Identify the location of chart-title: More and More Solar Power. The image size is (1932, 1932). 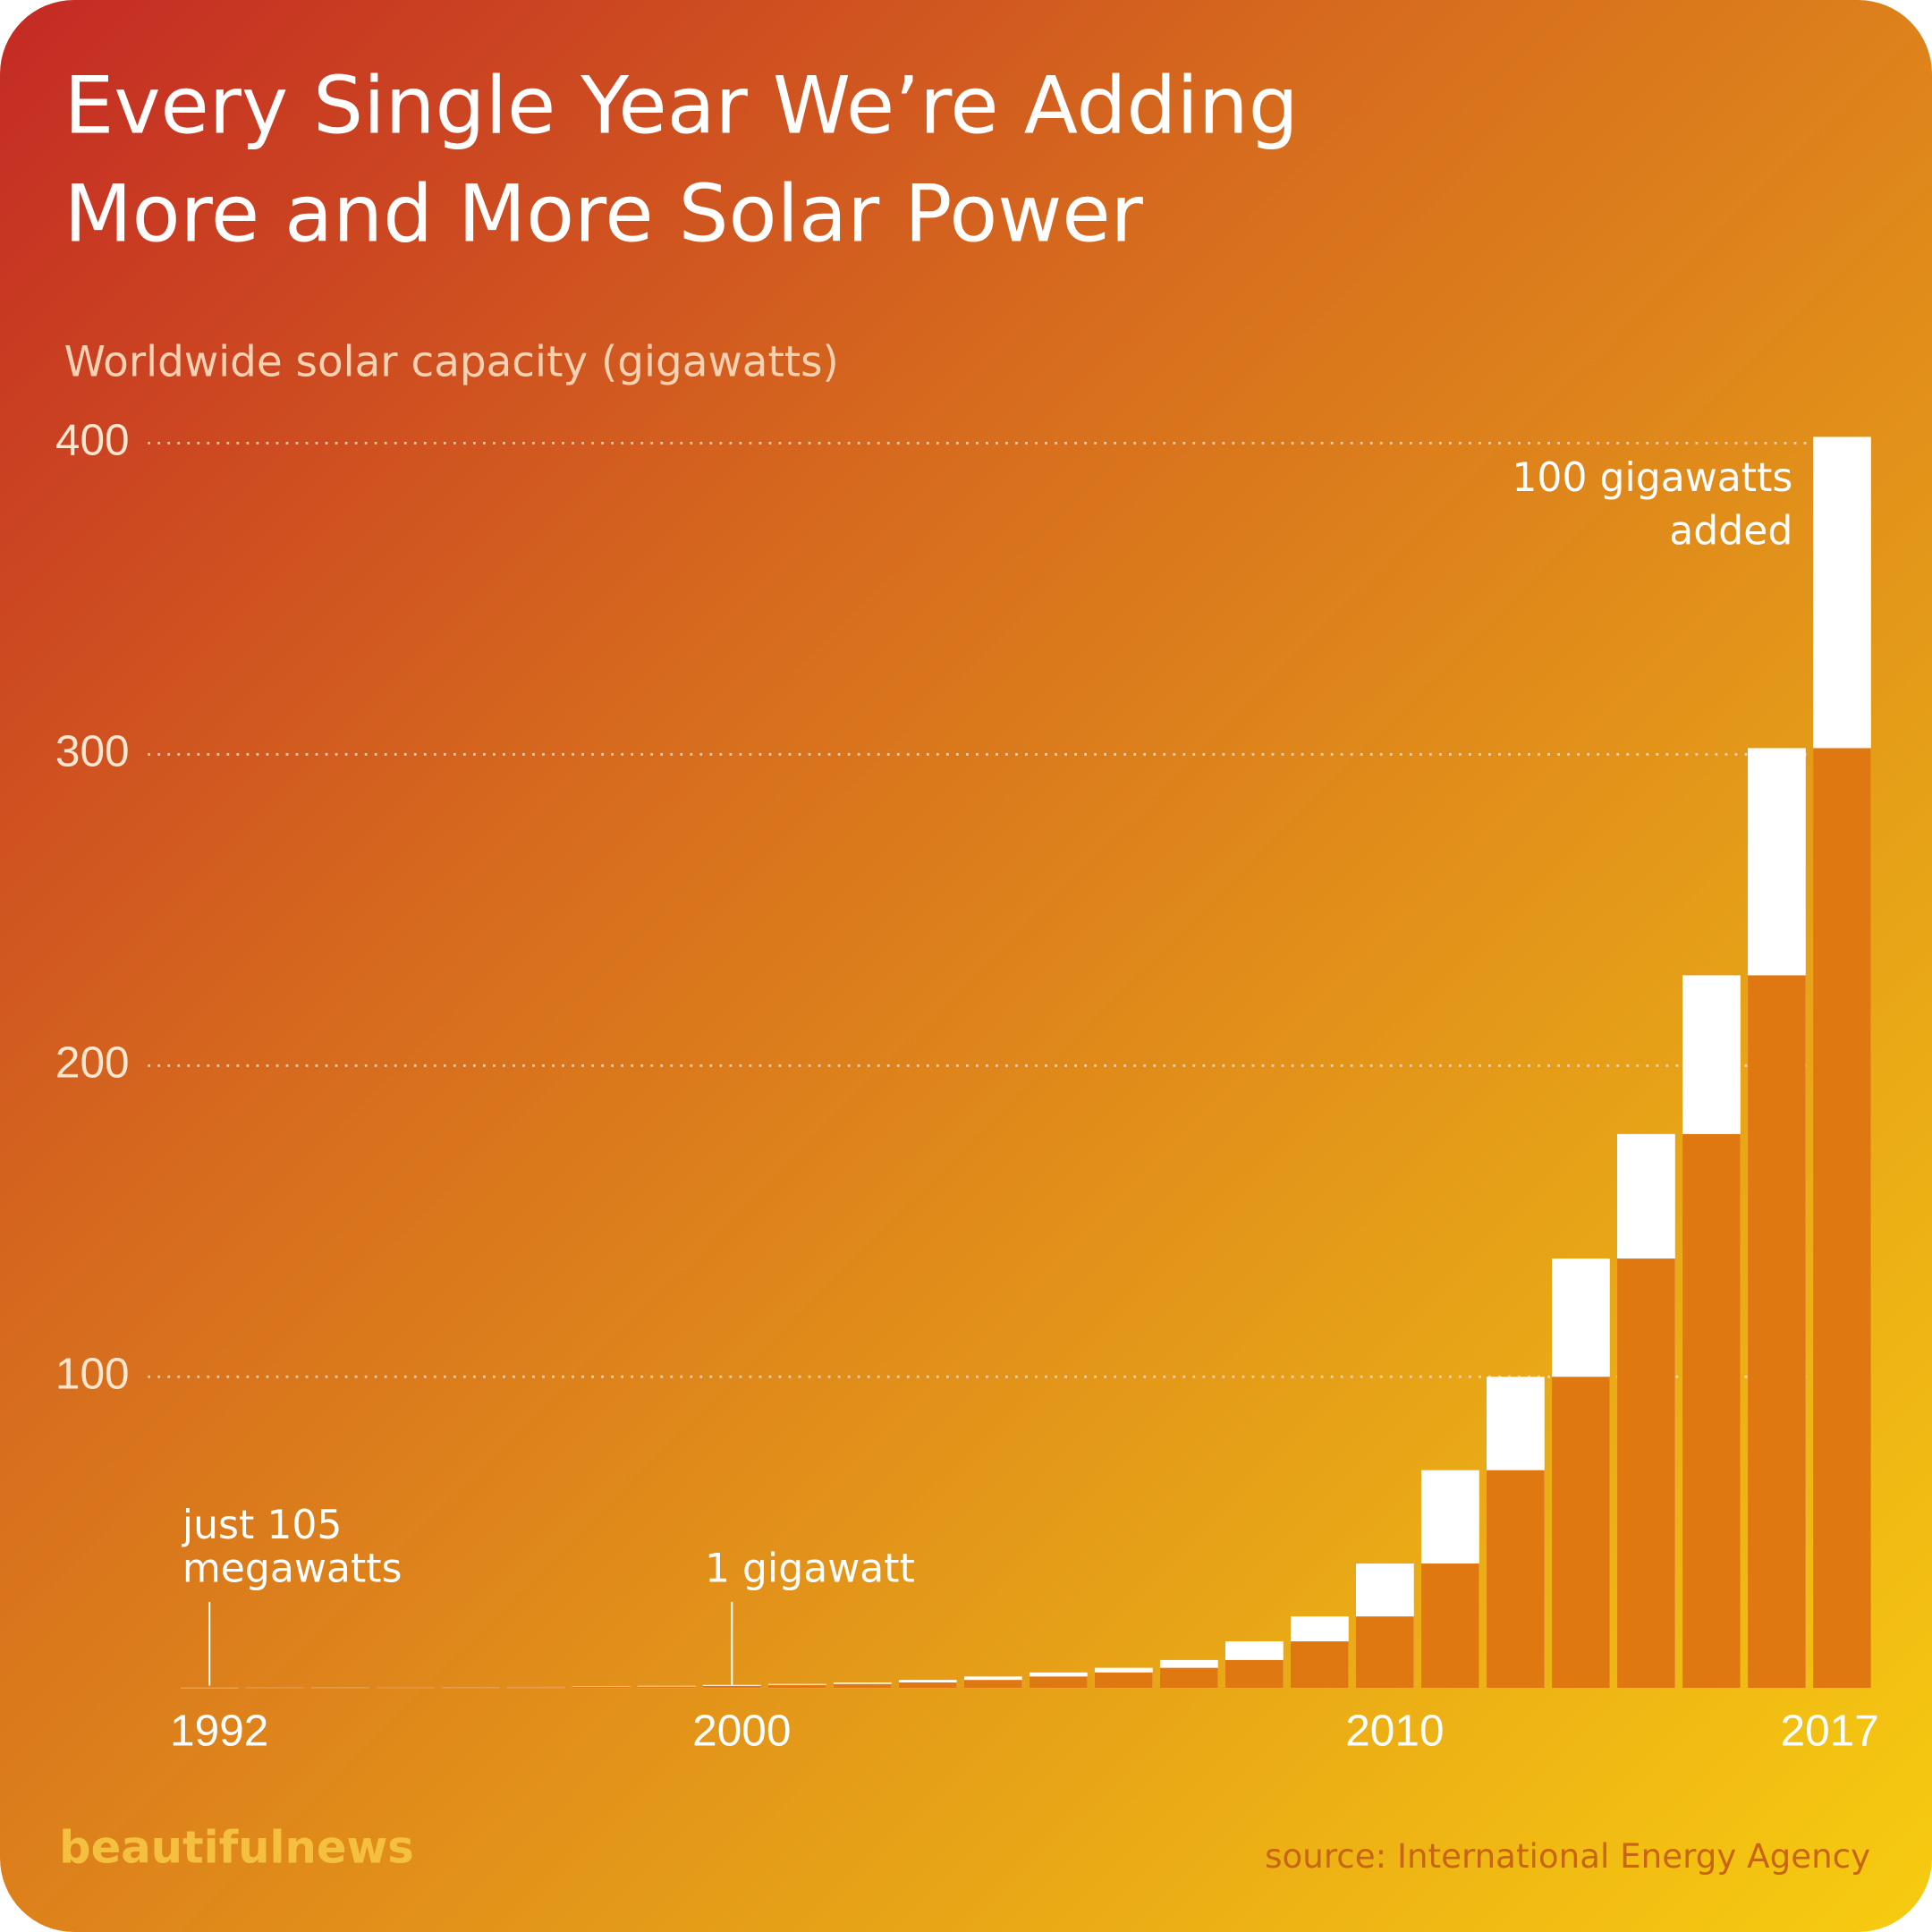
(604, 214).